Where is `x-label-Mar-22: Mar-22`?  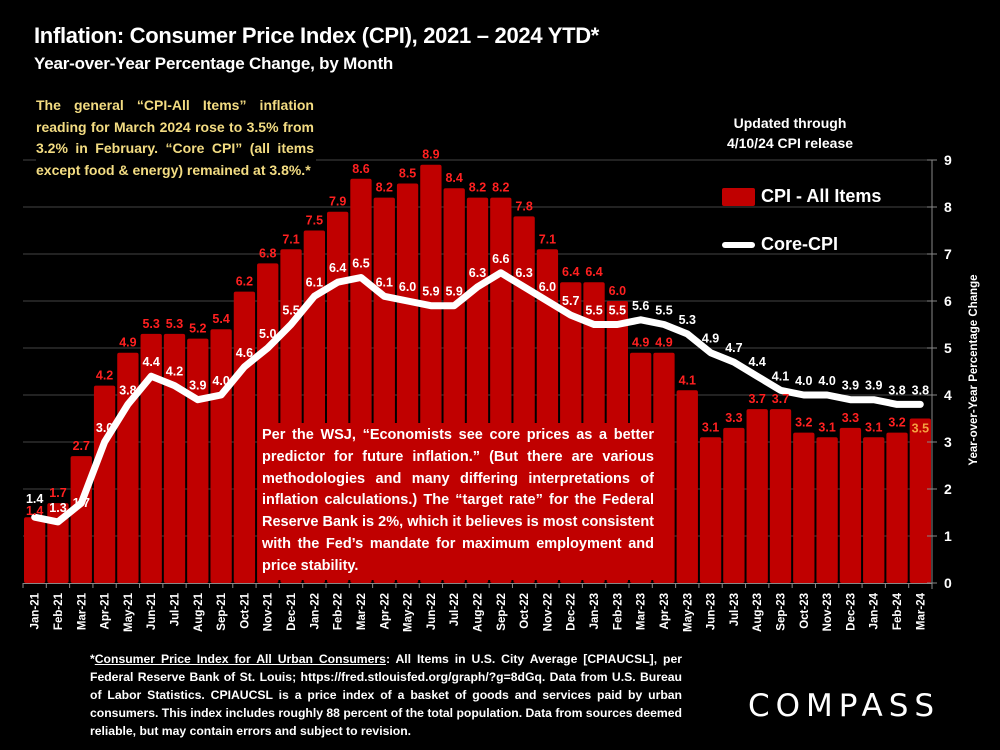
x-label-Mar-22: Mar-22 is located at coordinates (362, 611).